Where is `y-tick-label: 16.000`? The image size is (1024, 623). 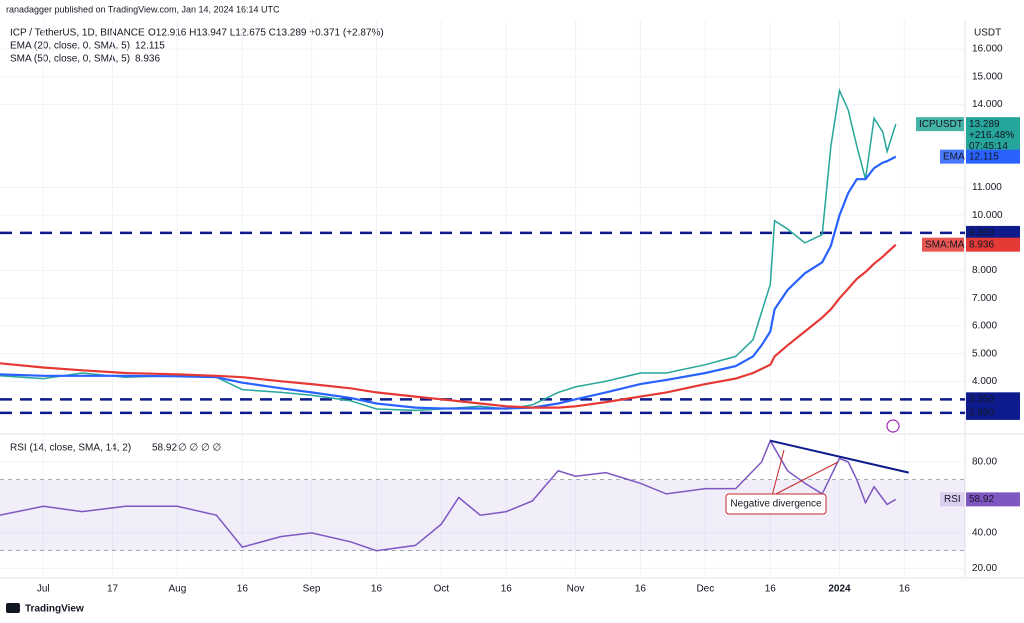 y-tick-label: 16.000 is located at coordinates (987, 49).